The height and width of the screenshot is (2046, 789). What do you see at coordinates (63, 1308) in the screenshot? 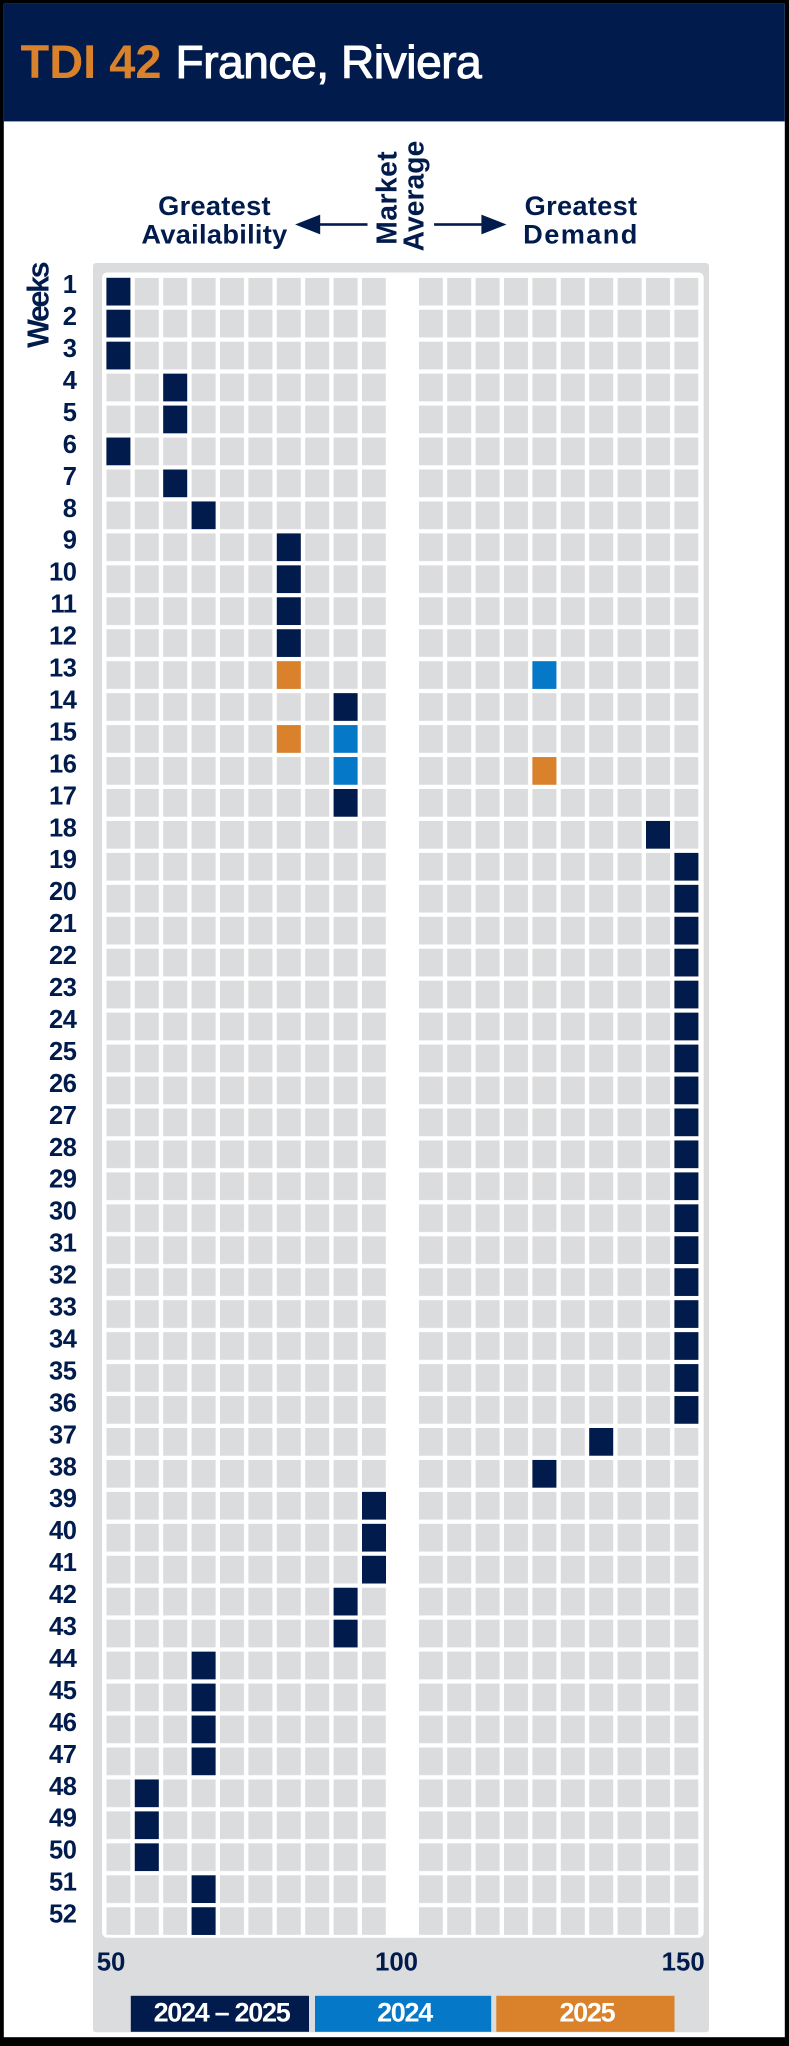
I see `svg-text: 33` at bounding box center [63, 1308].